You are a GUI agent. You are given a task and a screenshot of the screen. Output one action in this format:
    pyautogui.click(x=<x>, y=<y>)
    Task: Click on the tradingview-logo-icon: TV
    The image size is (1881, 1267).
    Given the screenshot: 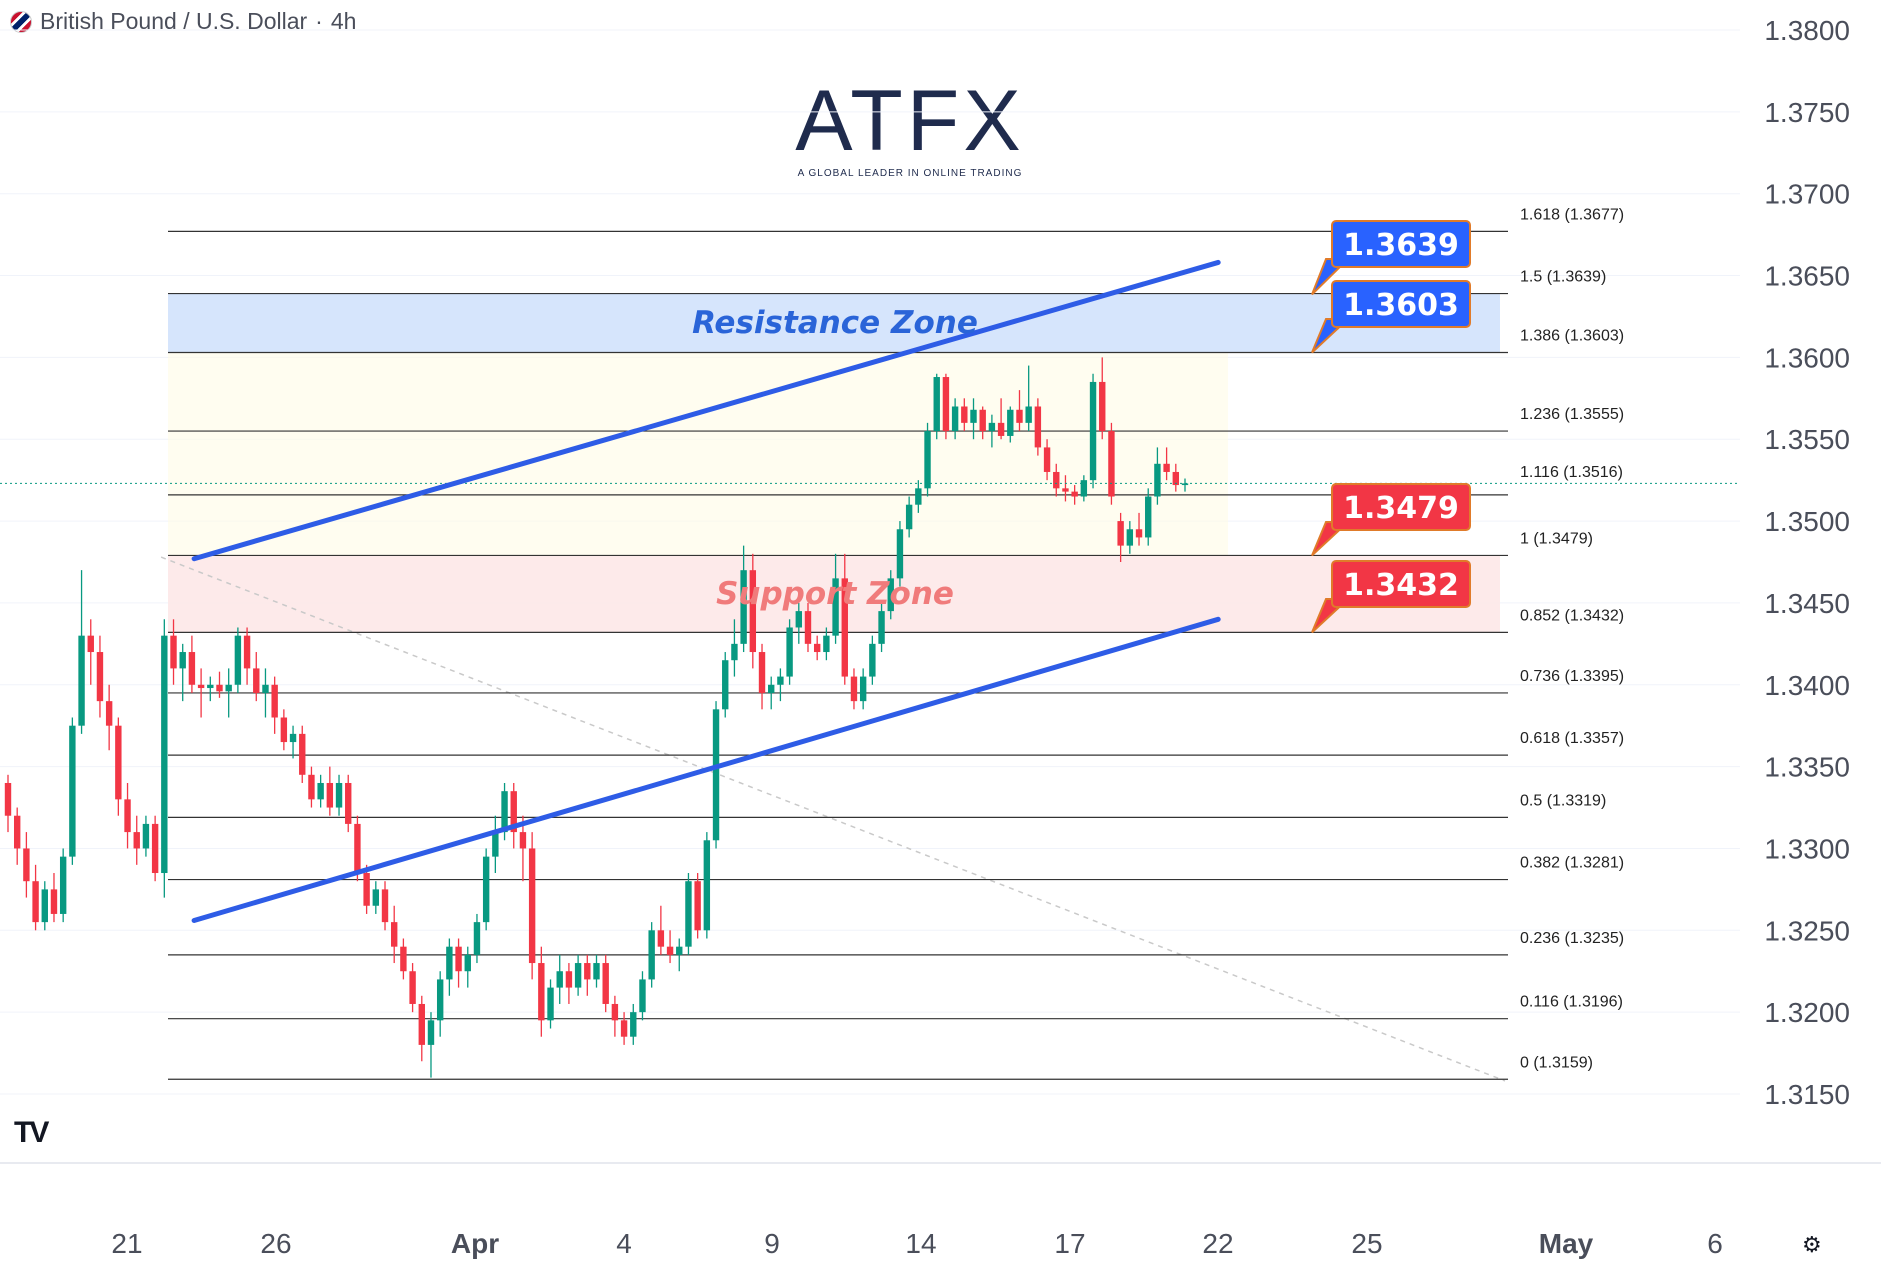 What is the action you would take?
    pyautogui.click(x=31, y=1132)
    